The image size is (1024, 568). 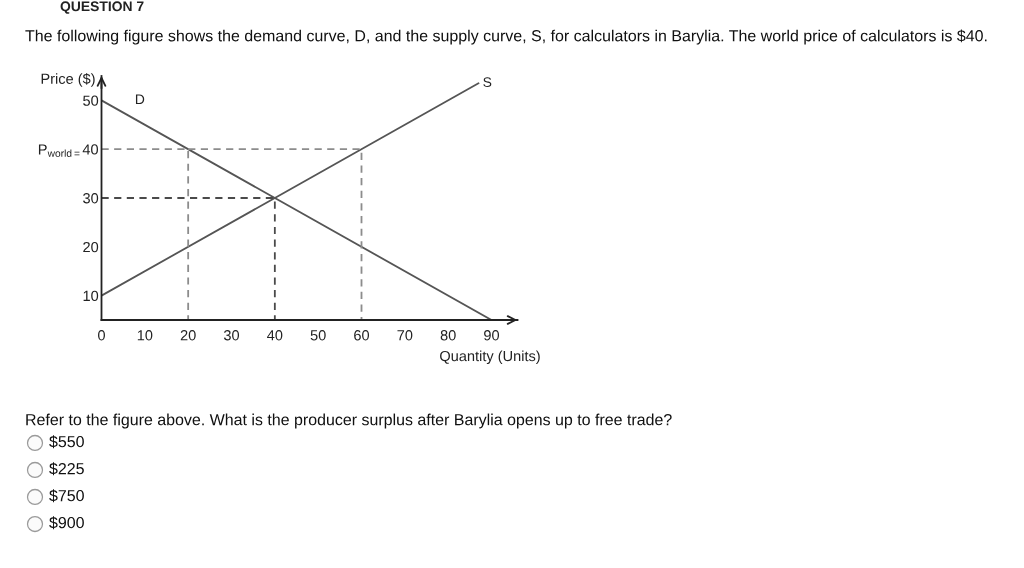 I want to click on x-tick-label: 60, so click(x=362, y=335).